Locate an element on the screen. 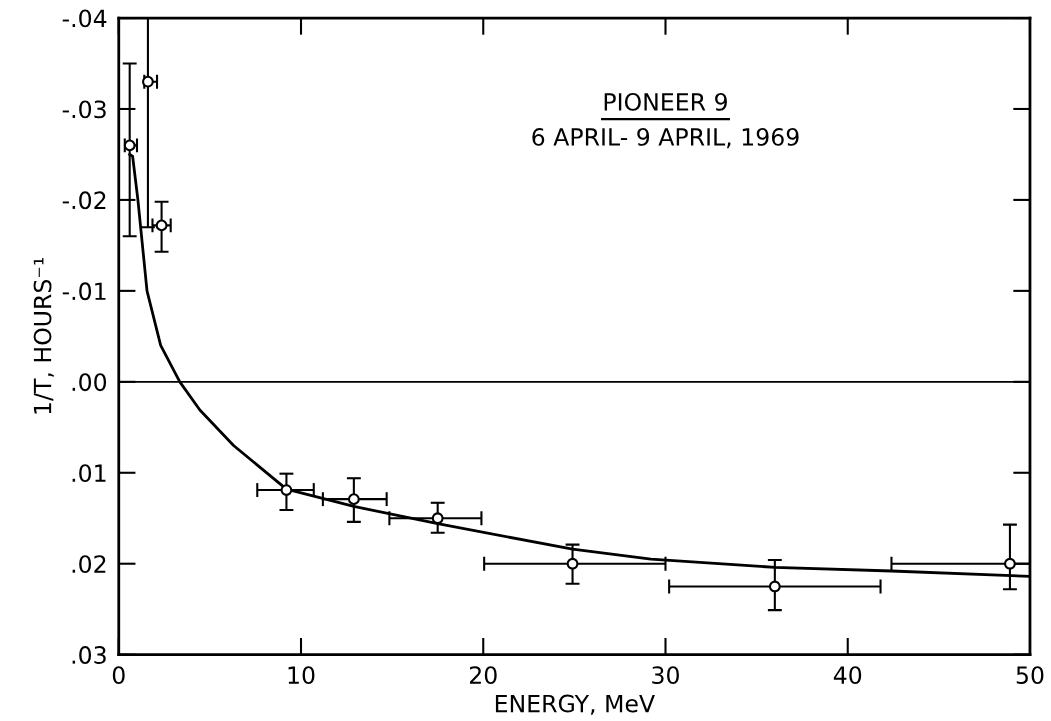 The width and height of the screenshot is (1051, 721). annotation: PIONEER 9 is located at coordinates (665, 101).